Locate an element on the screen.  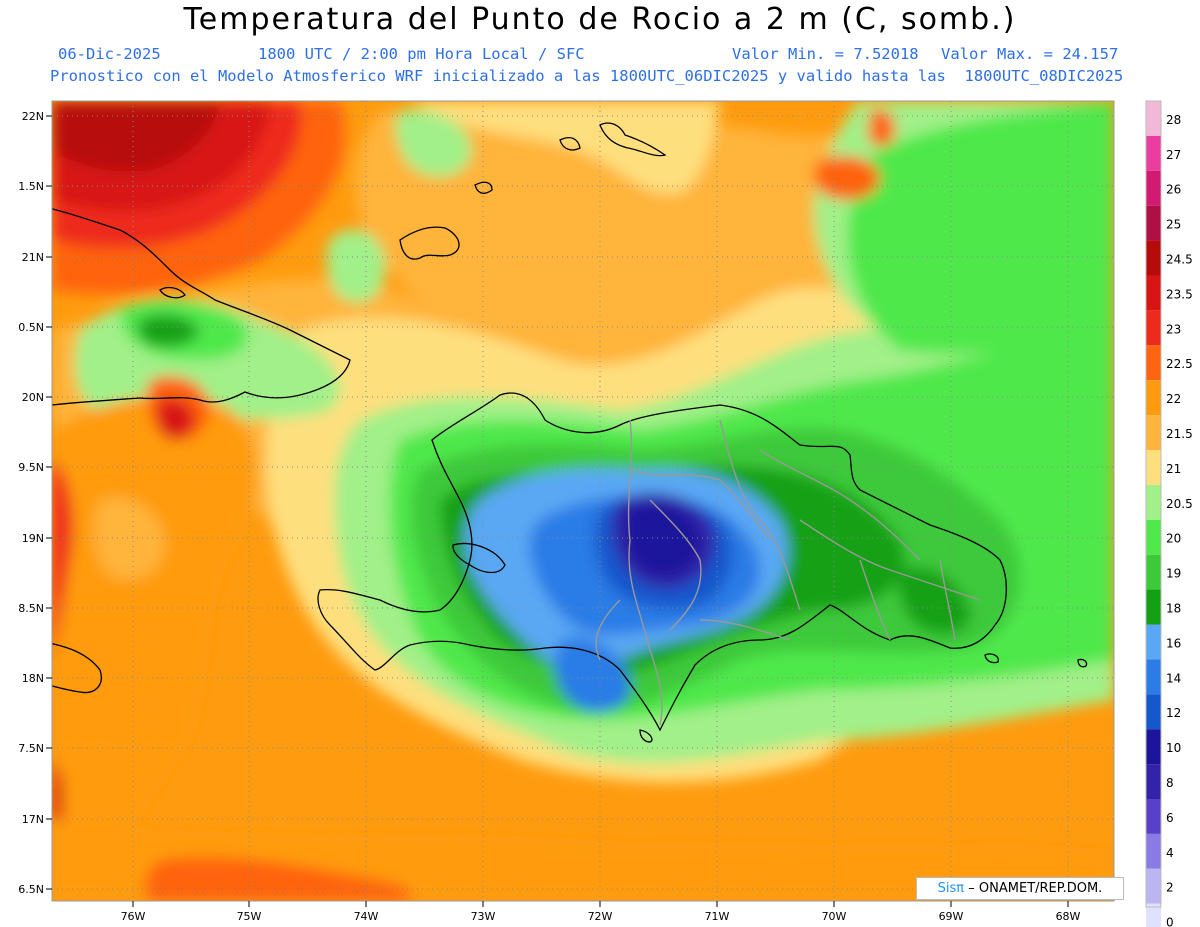
lat-label: 0.5N is located at coordinates (31, 327).